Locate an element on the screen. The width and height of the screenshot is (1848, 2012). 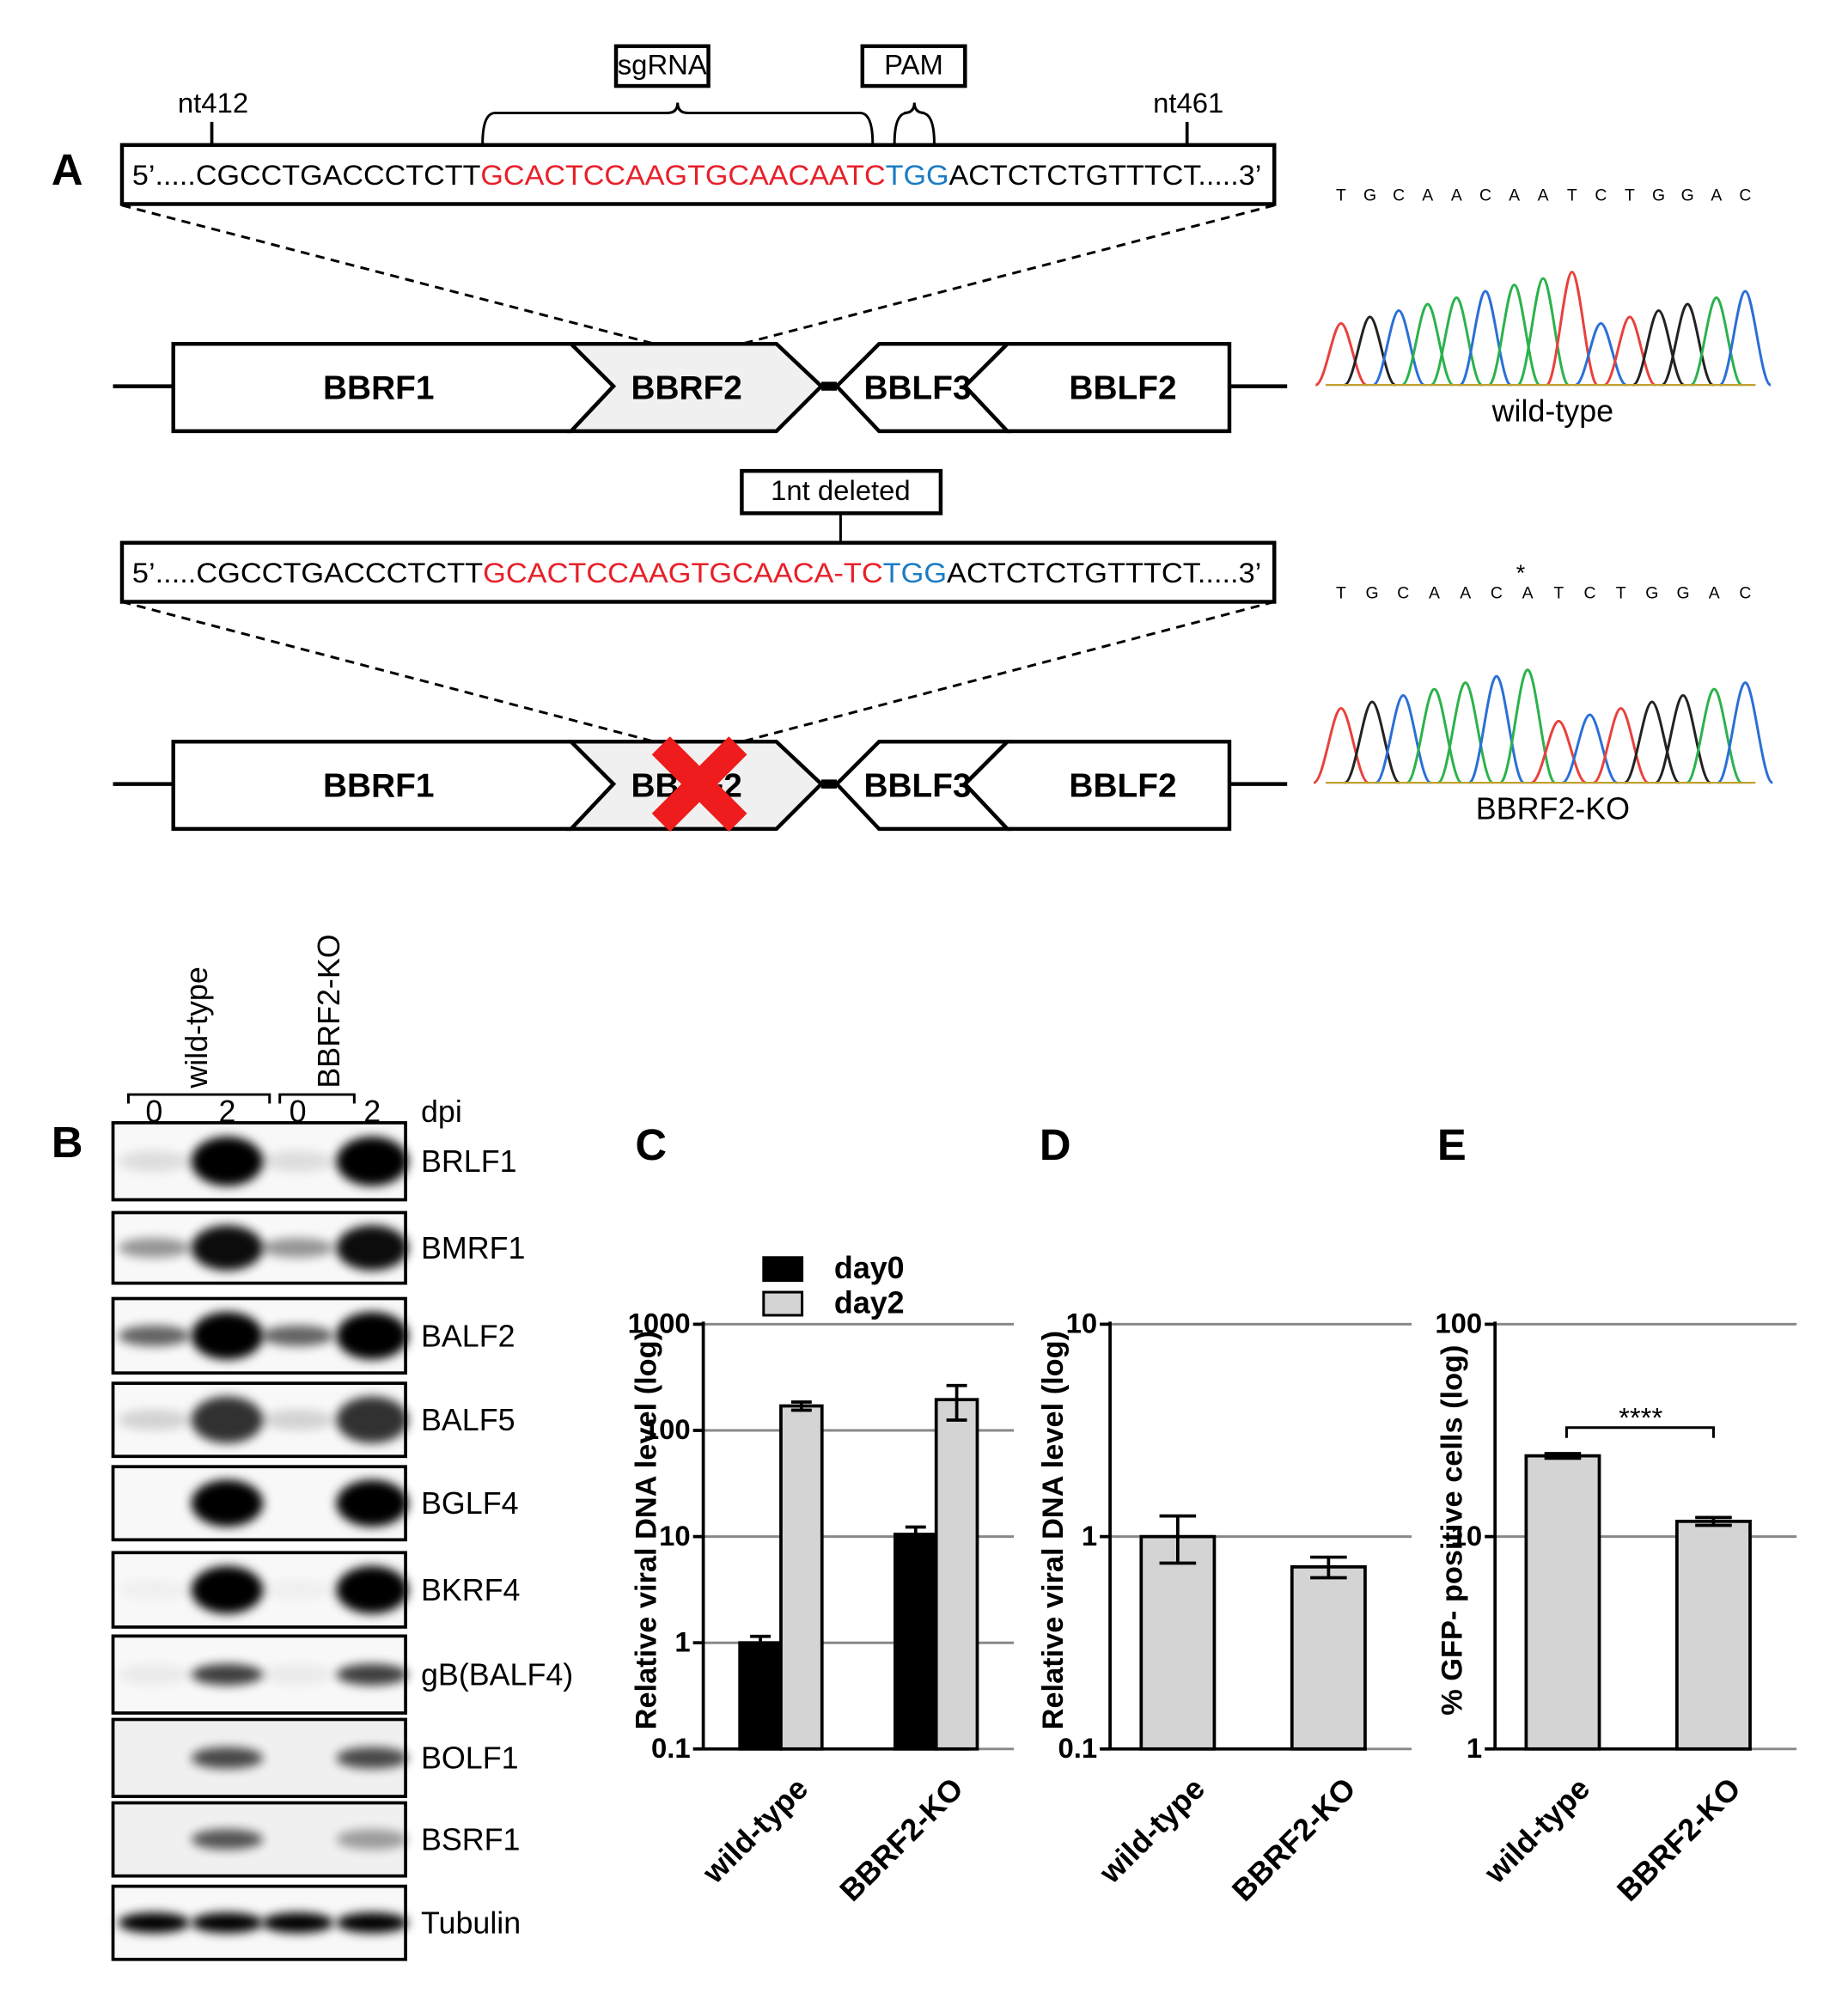
trace-label: wild-type is located at coordinates (1552, 411).